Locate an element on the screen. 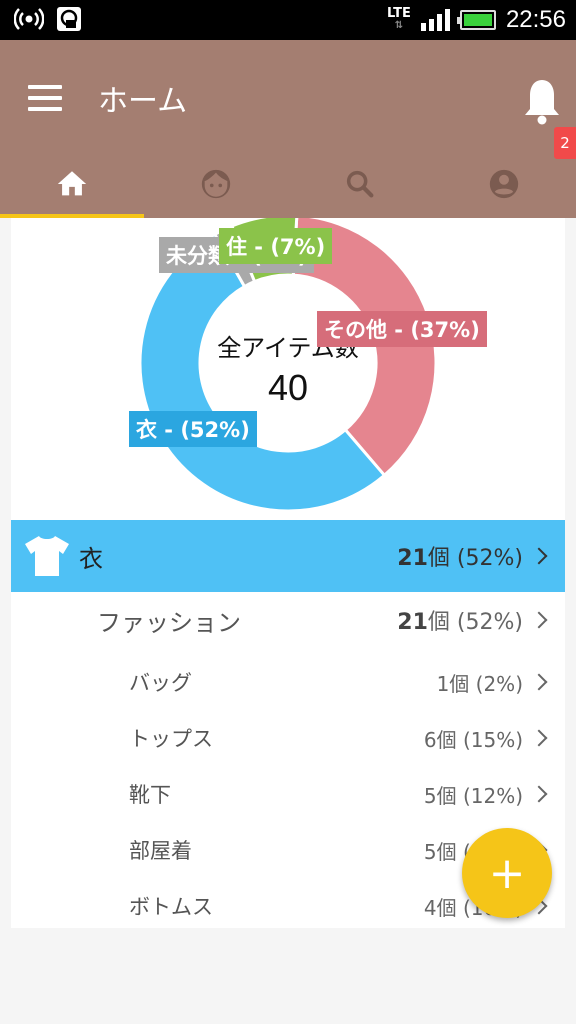  item-name: ボトムス is located at coordinates (171, 907).